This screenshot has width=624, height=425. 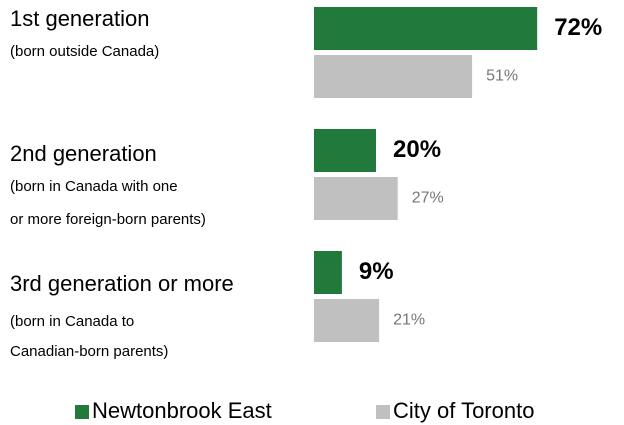 What do you see at coordinates (463, 410) in the screenshot?
I see `legend-label: City of Toronto` at bounding box center [463, 410].